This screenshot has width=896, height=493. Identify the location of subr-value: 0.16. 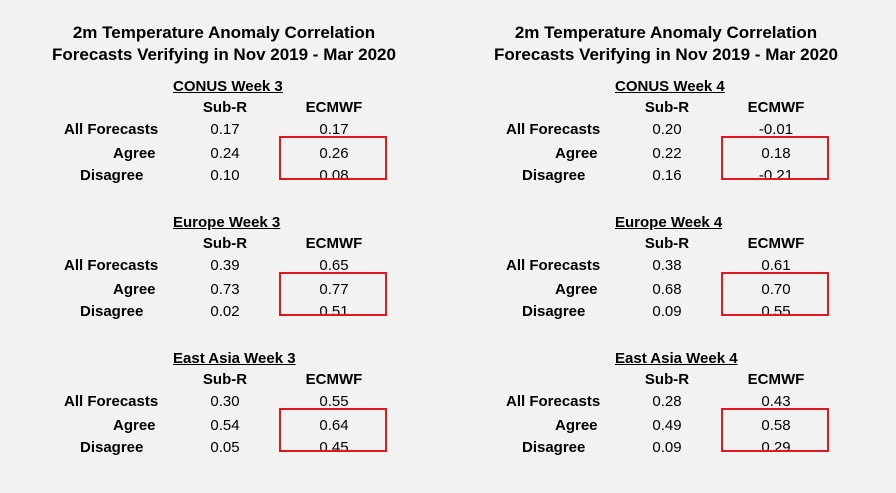
(667, 175).